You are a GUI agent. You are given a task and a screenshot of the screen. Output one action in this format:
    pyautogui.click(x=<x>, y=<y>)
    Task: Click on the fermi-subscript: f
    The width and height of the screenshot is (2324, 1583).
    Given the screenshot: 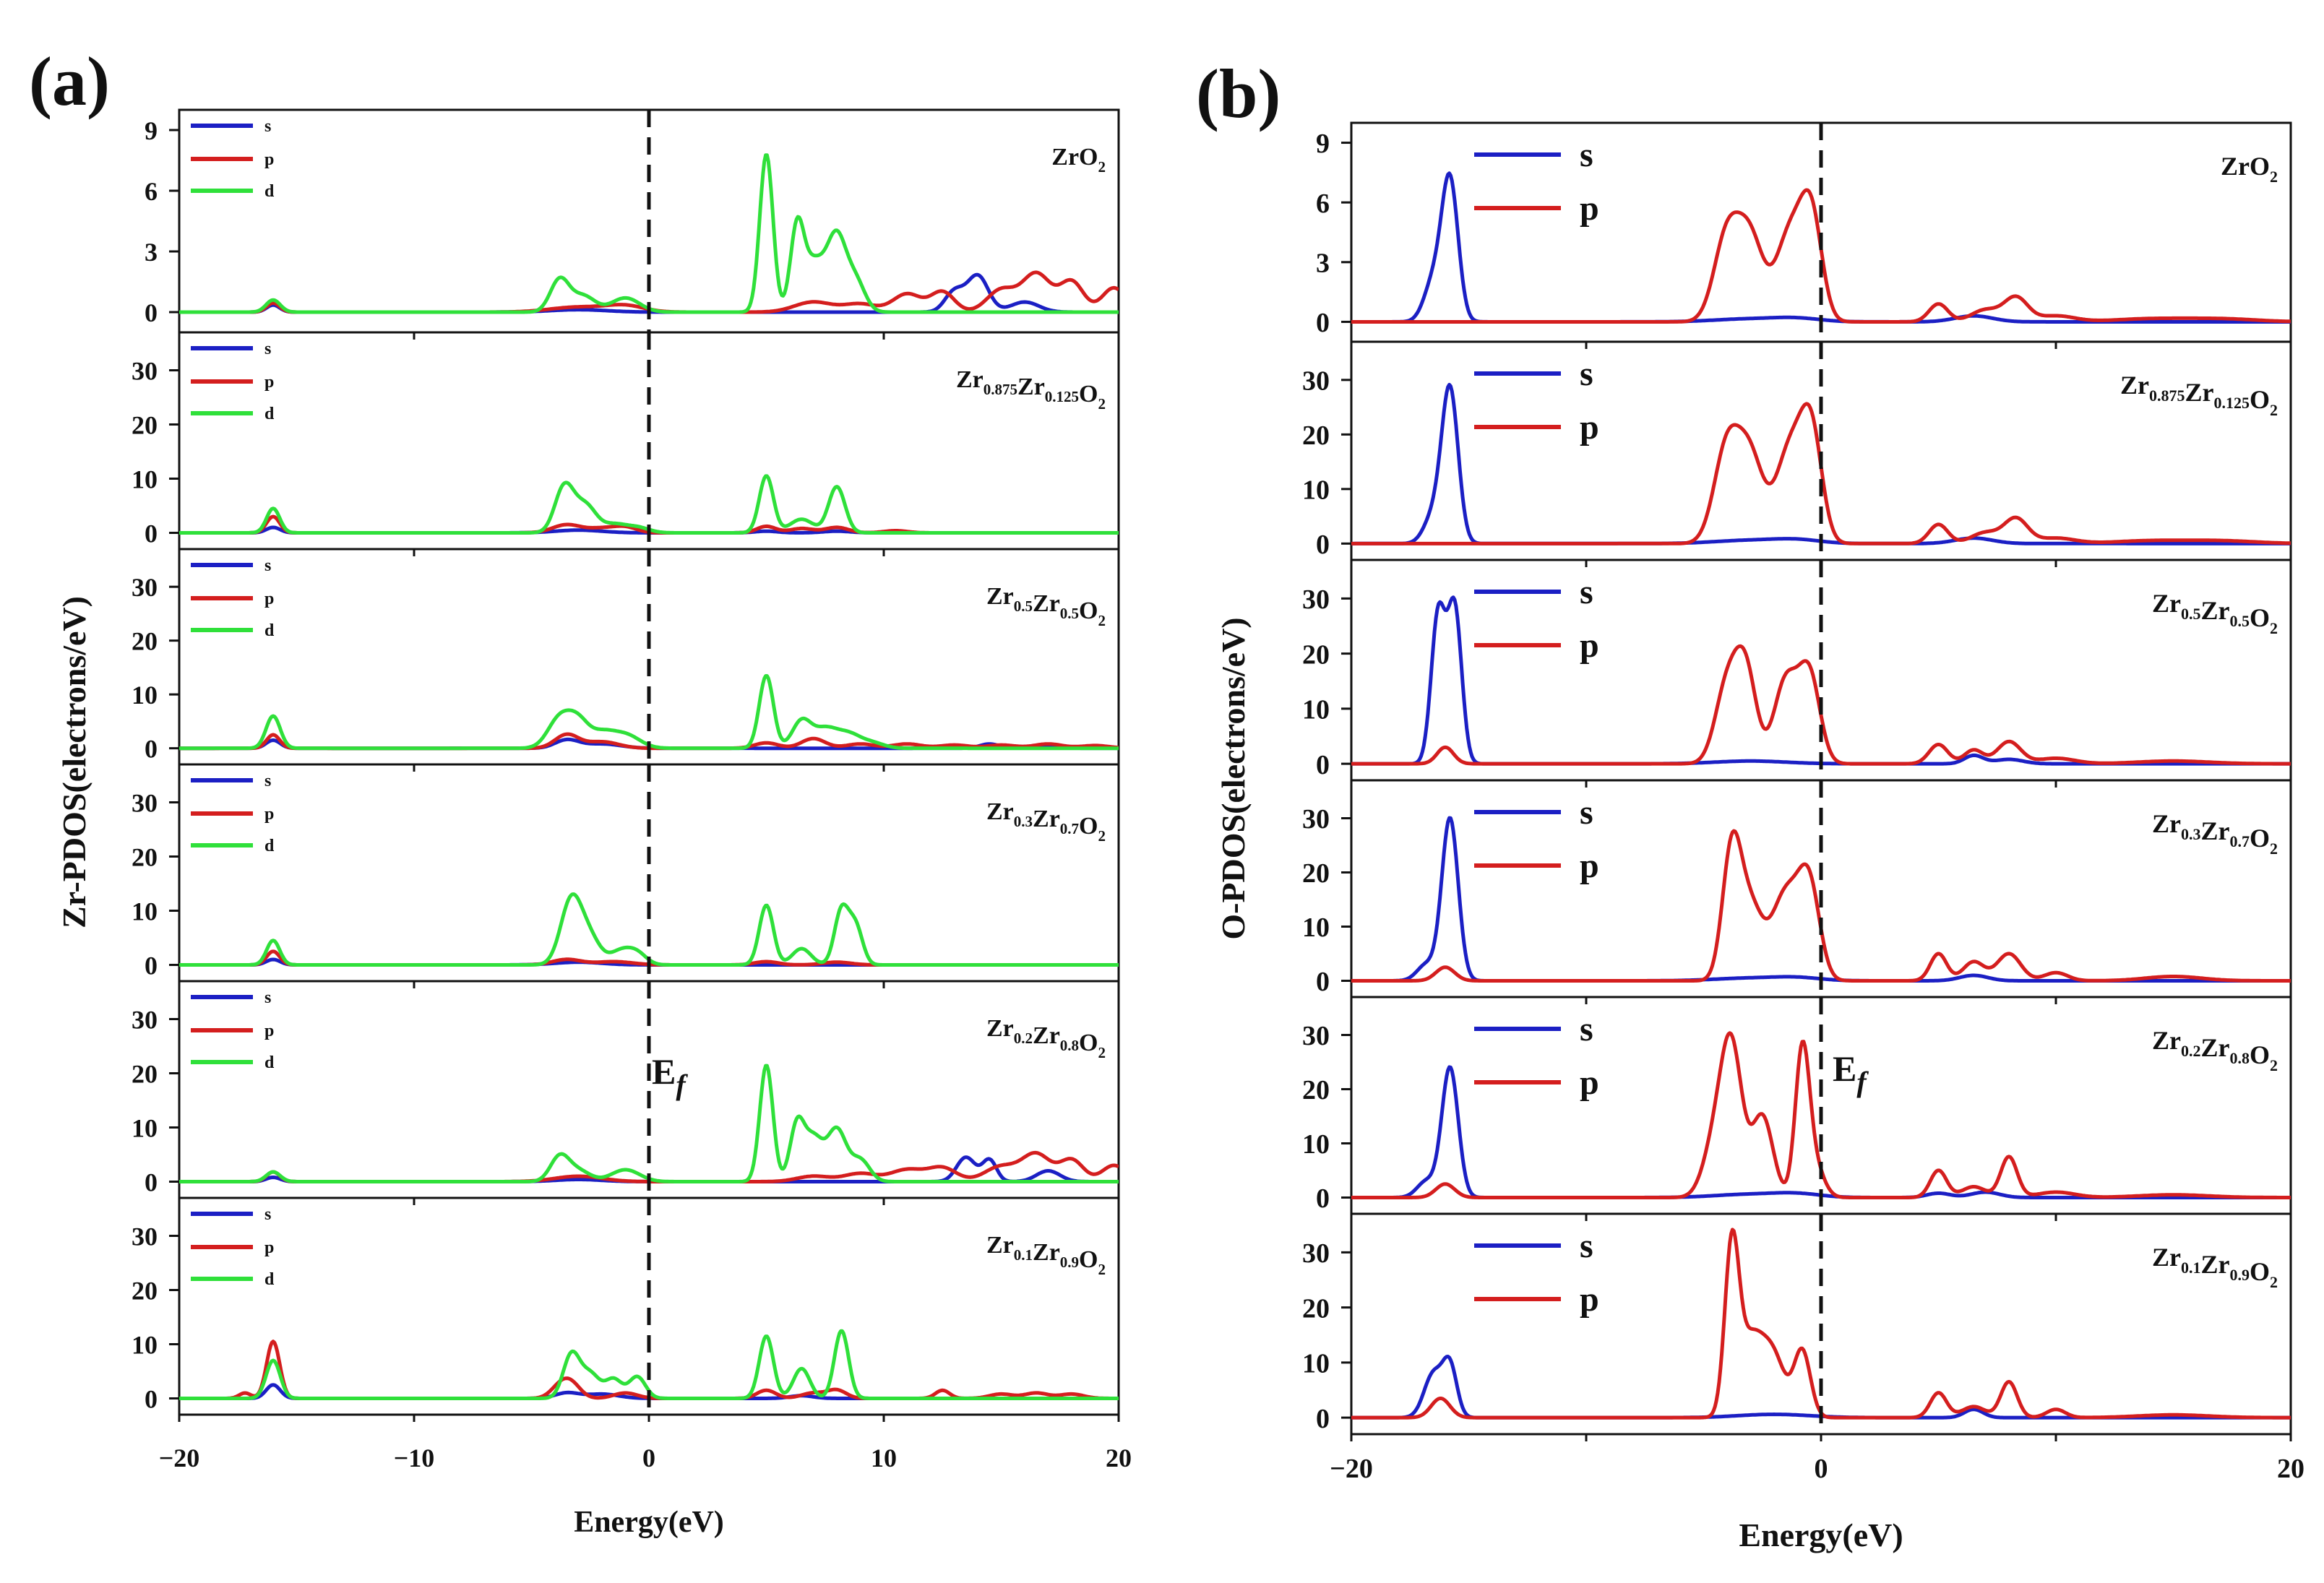 What is the action you would take?
    pyautogui.click(x=682, y=1085)
    